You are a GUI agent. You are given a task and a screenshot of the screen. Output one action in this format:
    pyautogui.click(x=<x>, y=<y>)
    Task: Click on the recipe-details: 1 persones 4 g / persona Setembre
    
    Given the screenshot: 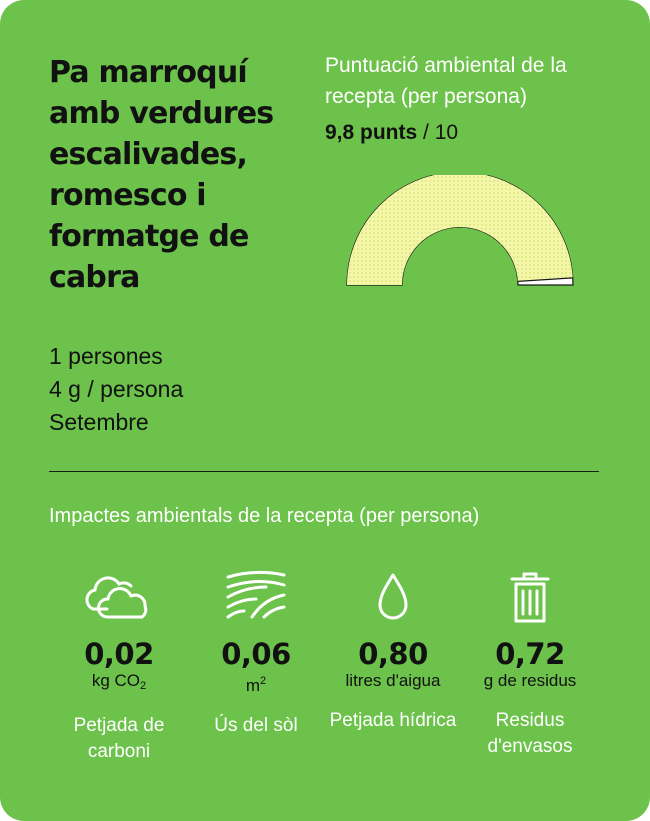 What is the action you would take?
    pyautogui.click(x=116, y=389)
    